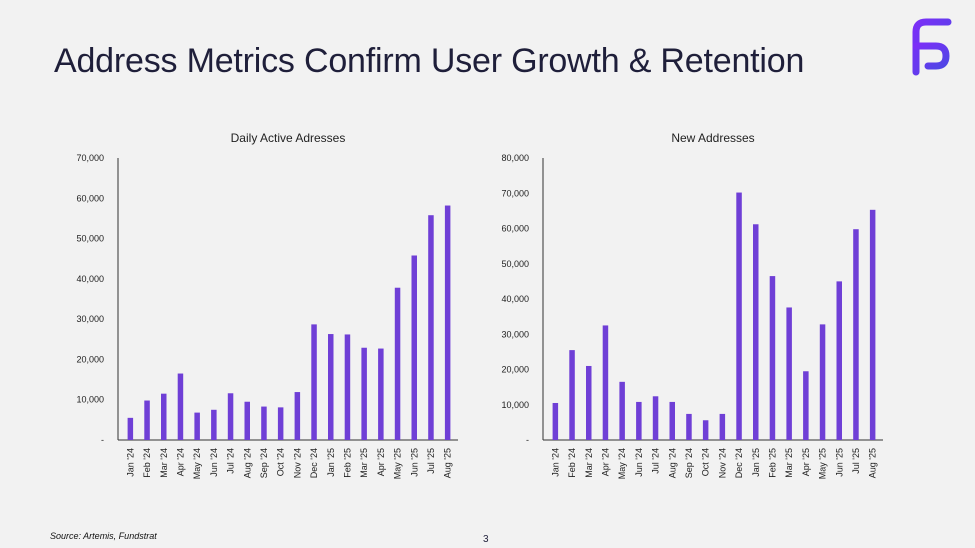 This screenshot has width=975, height=548. I want to click on chart-title: Daily Active Adresses, so click(288, 138).